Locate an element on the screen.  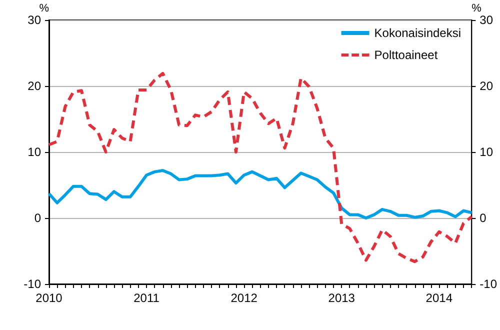
y2-tick-label: 0 is located at coordinates (483, 218).